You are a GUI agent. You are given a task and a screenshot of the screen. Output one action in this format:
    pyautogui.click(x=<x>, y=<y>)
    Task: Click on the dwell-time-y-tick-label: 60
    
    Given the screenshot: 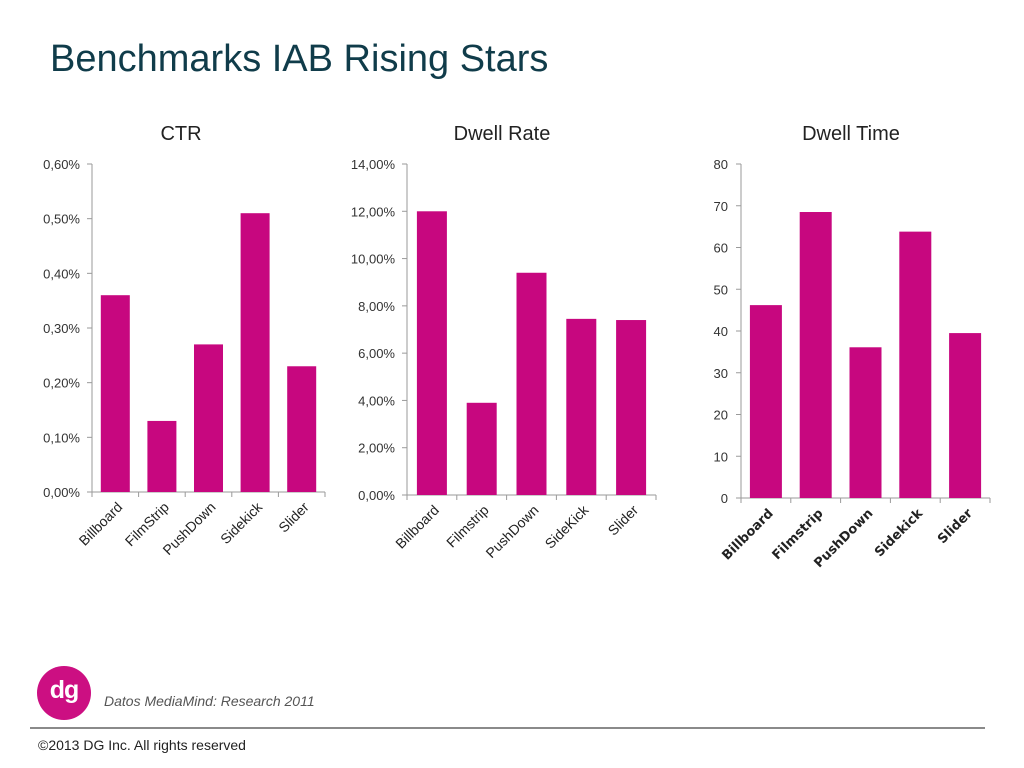 What is the action you would take?
    pyautogui.click(x=721, y=248)
    